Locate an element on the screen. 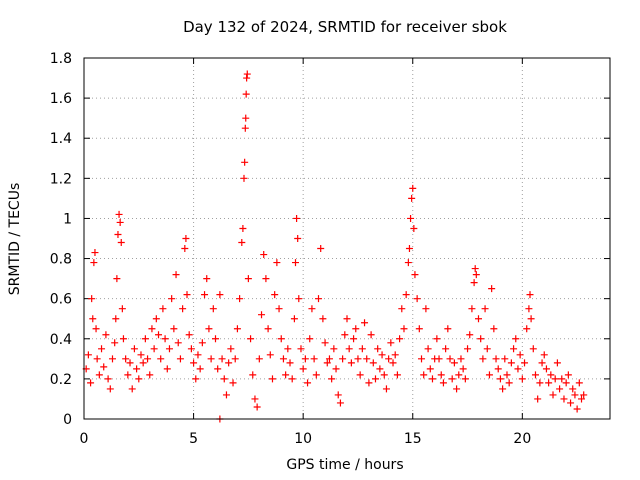 The width and height of the screenshot is (640, 480). y-tick-label: 1.2 is located at coordinates (61, 179).